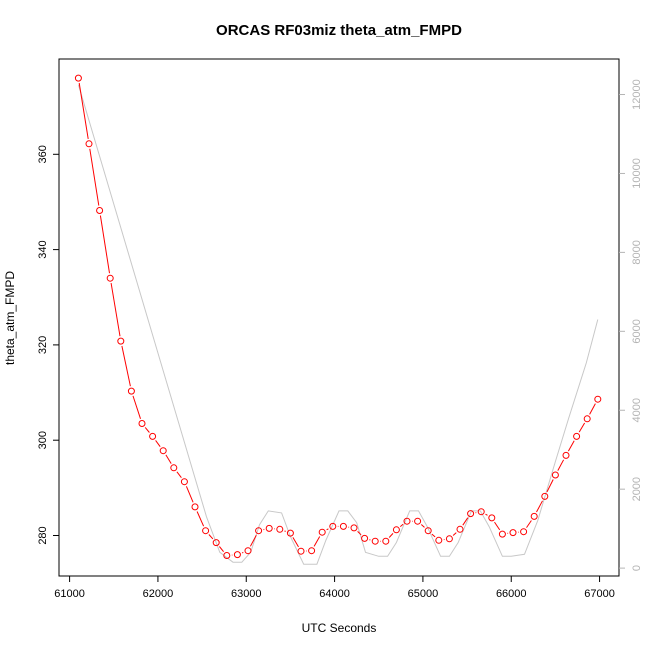  I want to click on y2-tick-label: 12000, so click(637, 94).